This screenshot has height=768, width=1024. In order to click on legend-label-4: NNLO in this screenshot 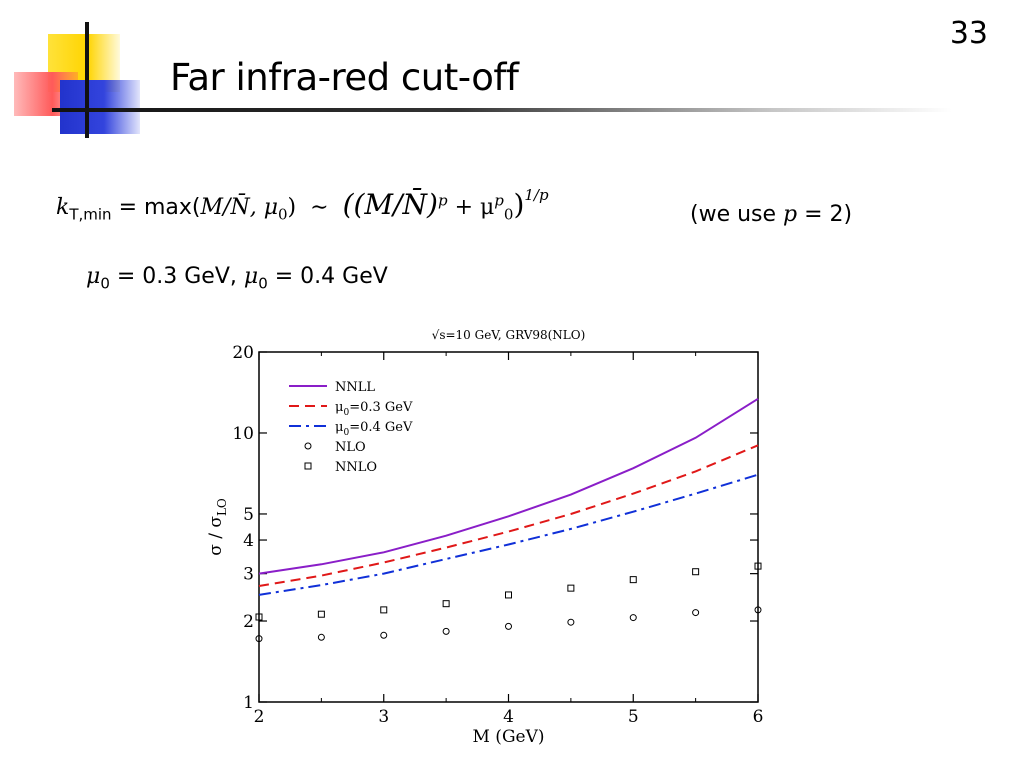, I will do `click(356, 467)`.